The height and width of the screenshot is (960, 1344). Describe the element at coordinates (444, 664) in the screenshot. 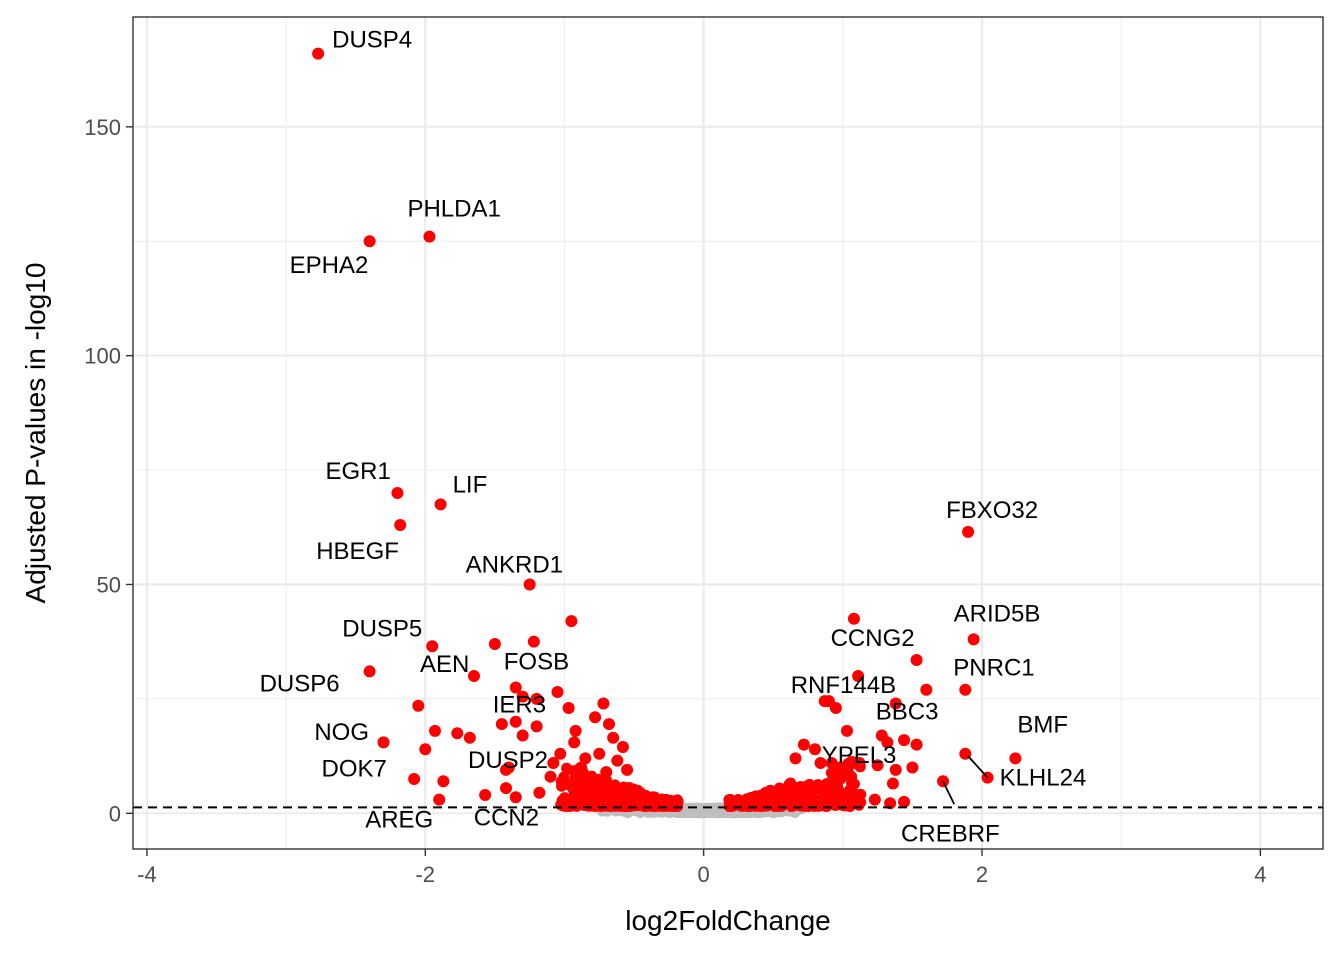

I see `gene-label: AEN` at that location.